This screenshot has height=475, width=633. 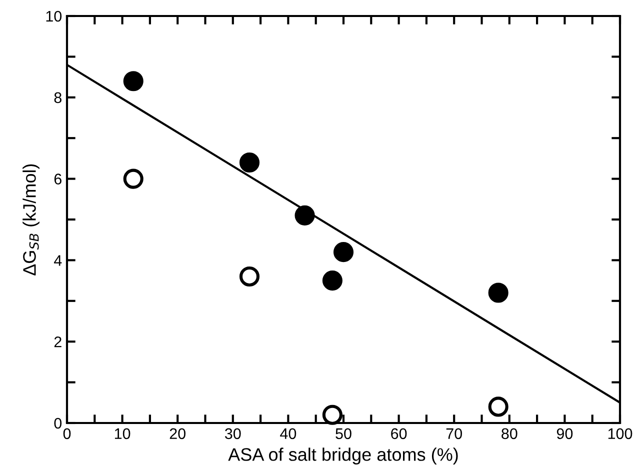 What do you see at coordinates (288, 434) in the screenshot?
I see `x-tick-label: 40` at bounding box center [288, 434].